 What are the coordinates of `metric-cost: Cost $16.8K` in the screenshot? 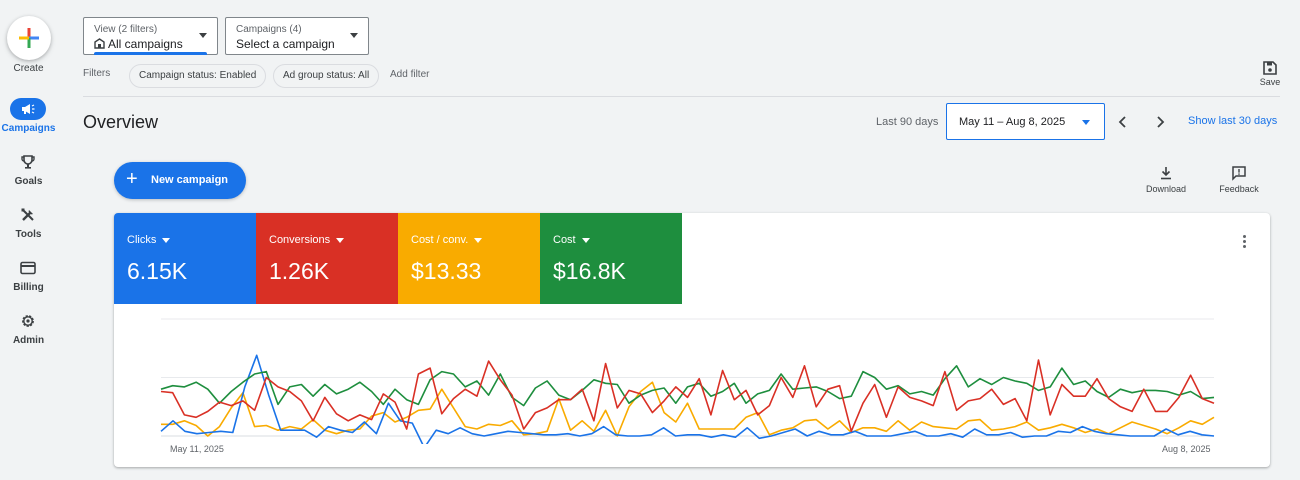 It's located at (611, 258).